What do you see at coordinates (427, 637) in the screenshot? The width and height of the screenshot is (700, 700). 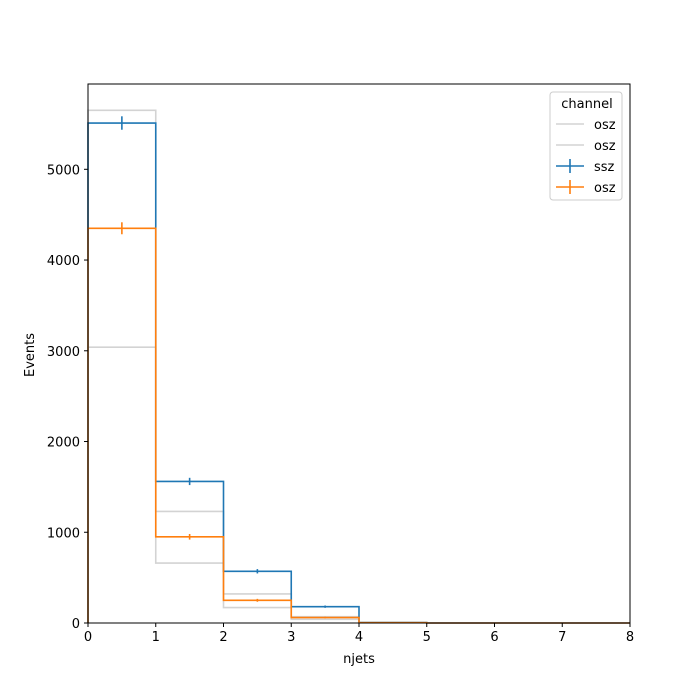 I see `x-tick-label: 5` at bounding box center [427, 637].